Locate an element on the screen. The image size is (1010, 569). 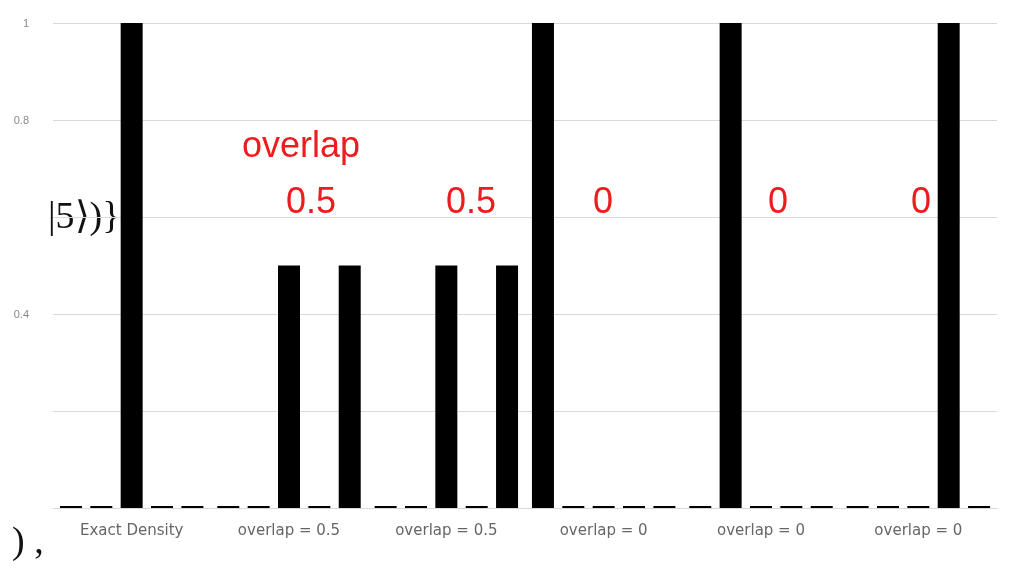
annotation: |5⟩)} is located at coordinates (84, 215).